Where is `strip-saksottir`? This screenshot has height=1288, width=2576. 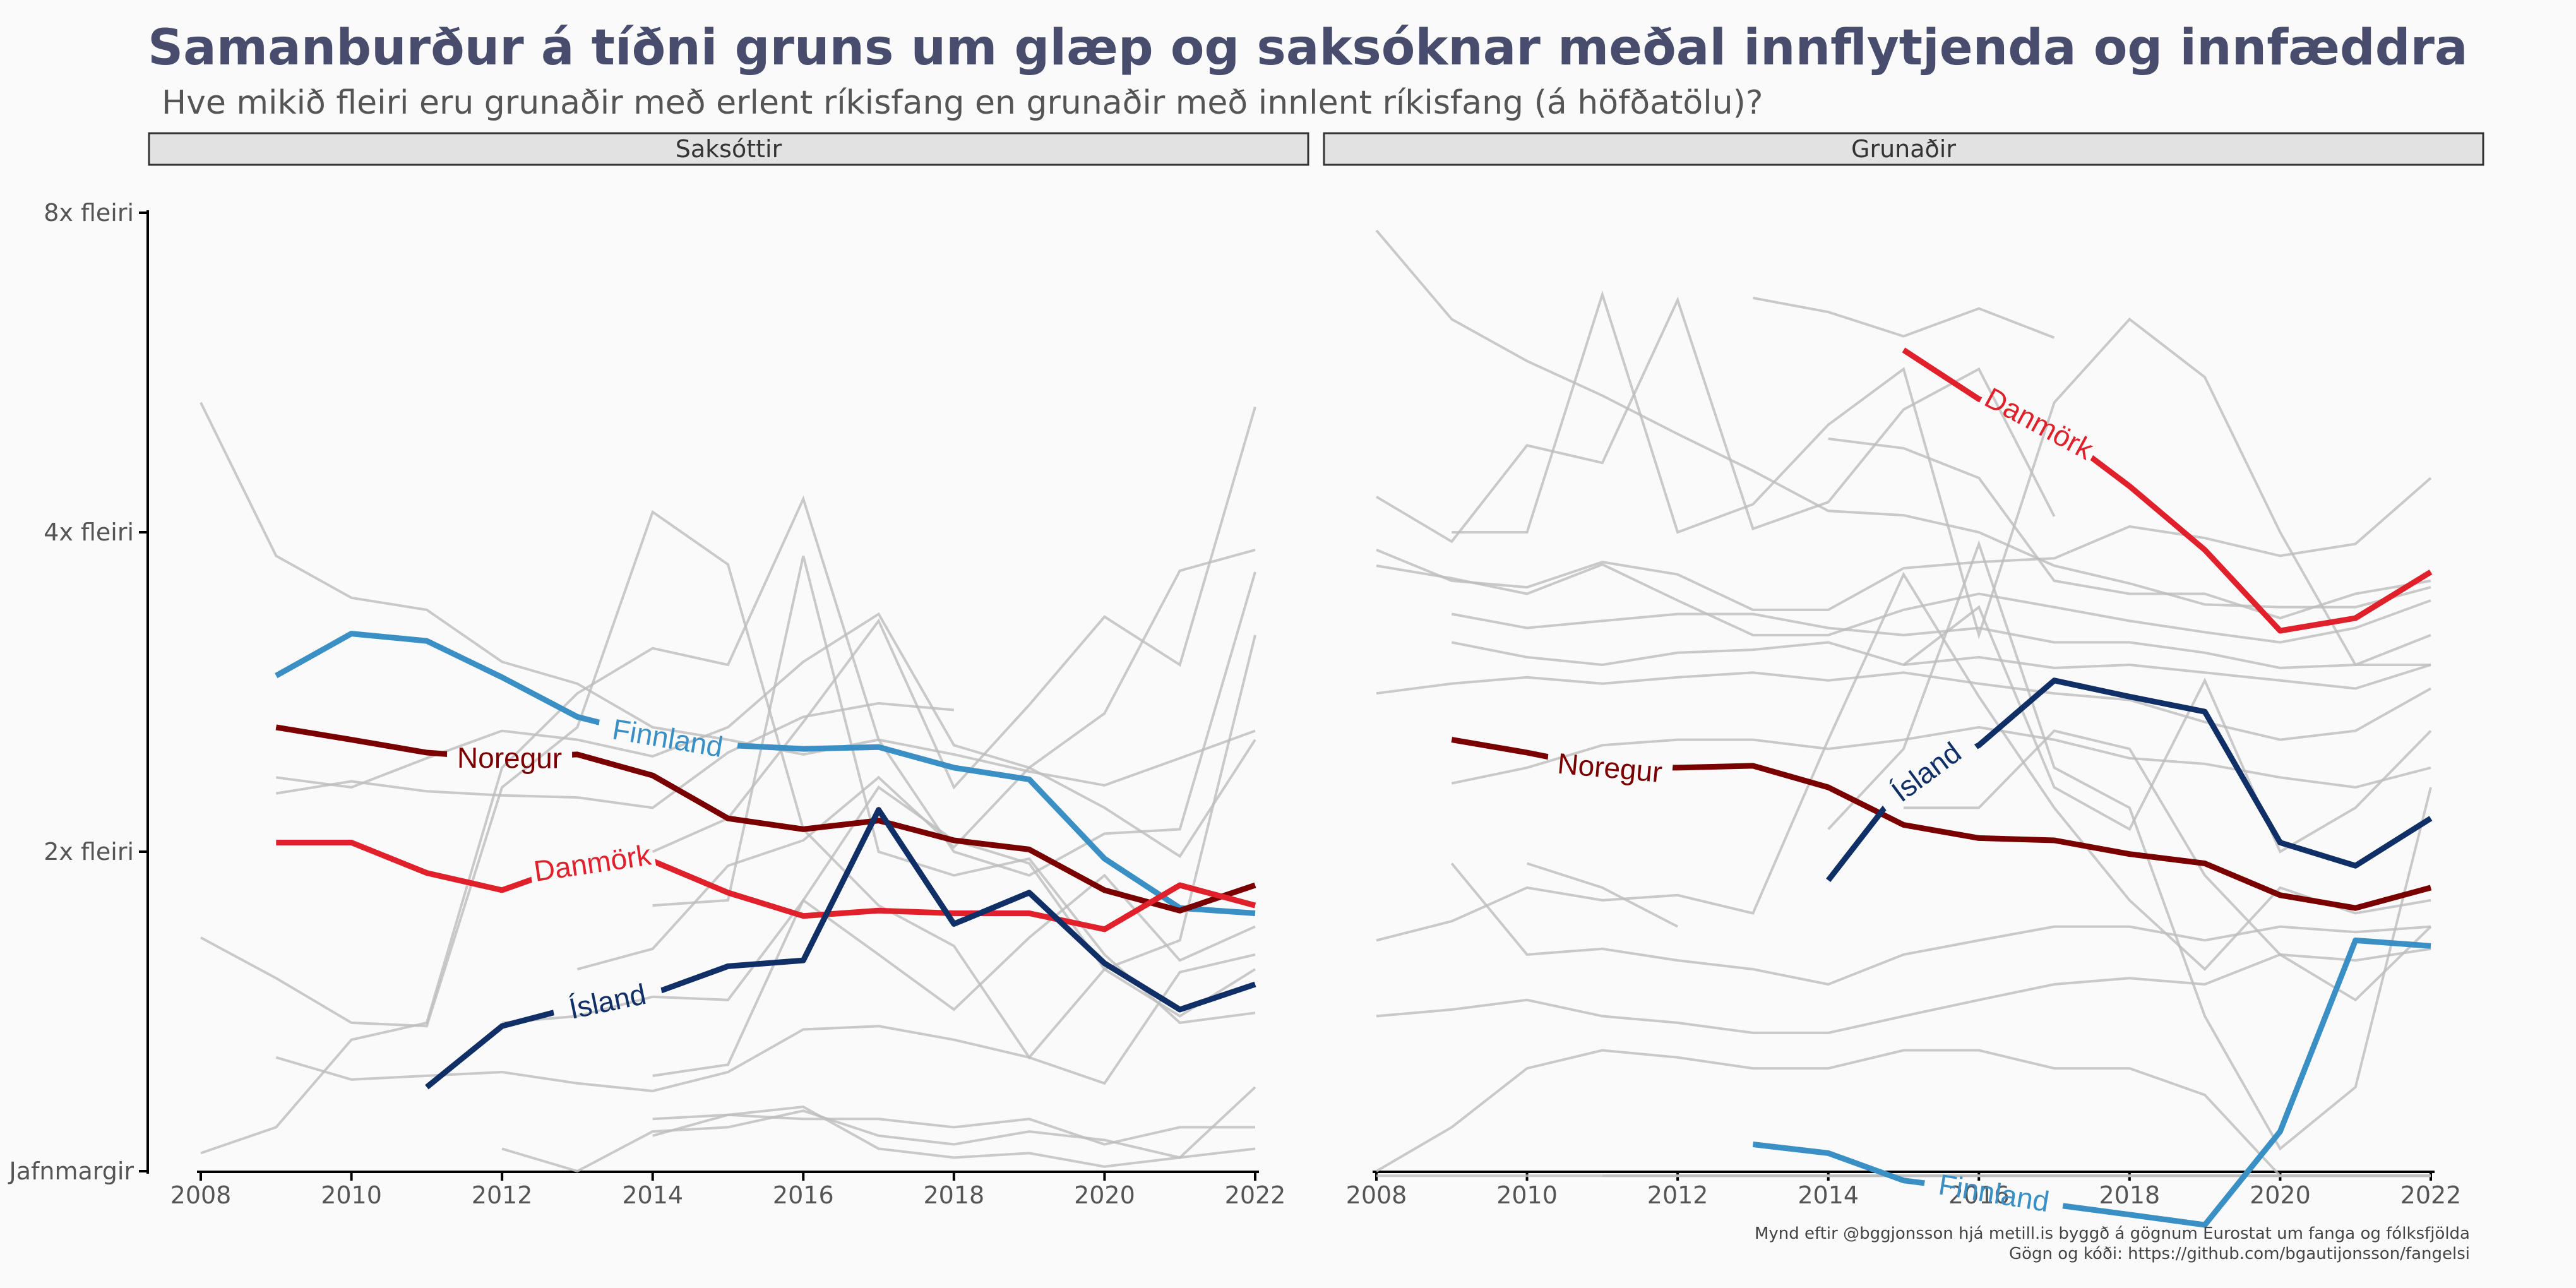
strip-saksottir is located at coordinates (728, 149).